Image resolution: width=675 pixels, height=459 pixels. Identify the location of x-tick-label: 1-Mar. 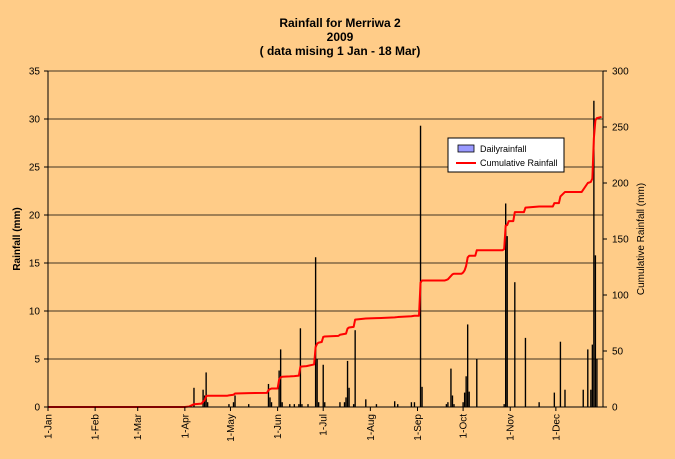
(138, 426).